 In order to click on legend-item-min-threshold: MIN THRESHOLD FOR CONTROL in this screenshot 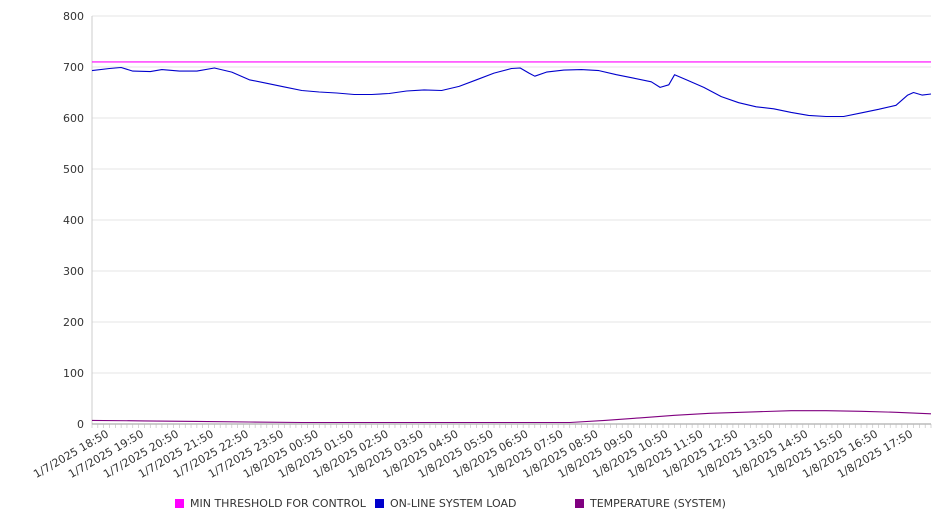, I will do `click(270, 503)`.